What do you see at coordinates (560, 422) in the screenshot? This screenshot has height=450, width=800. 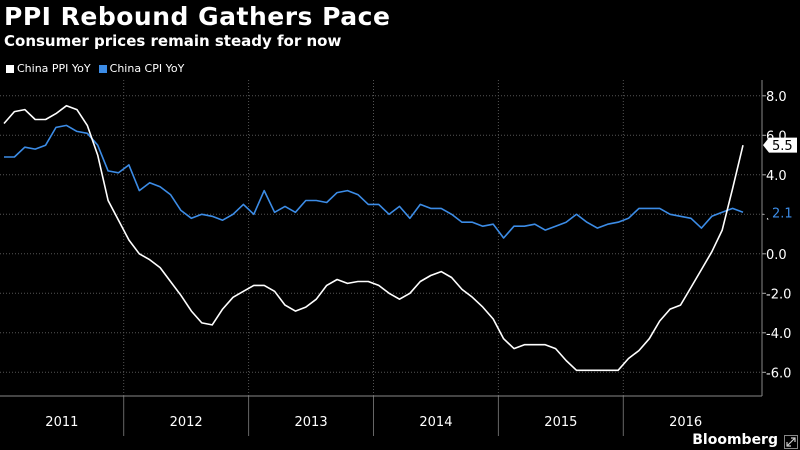 I see `x-tick-label: 2015` at bounding box center [560, 422].